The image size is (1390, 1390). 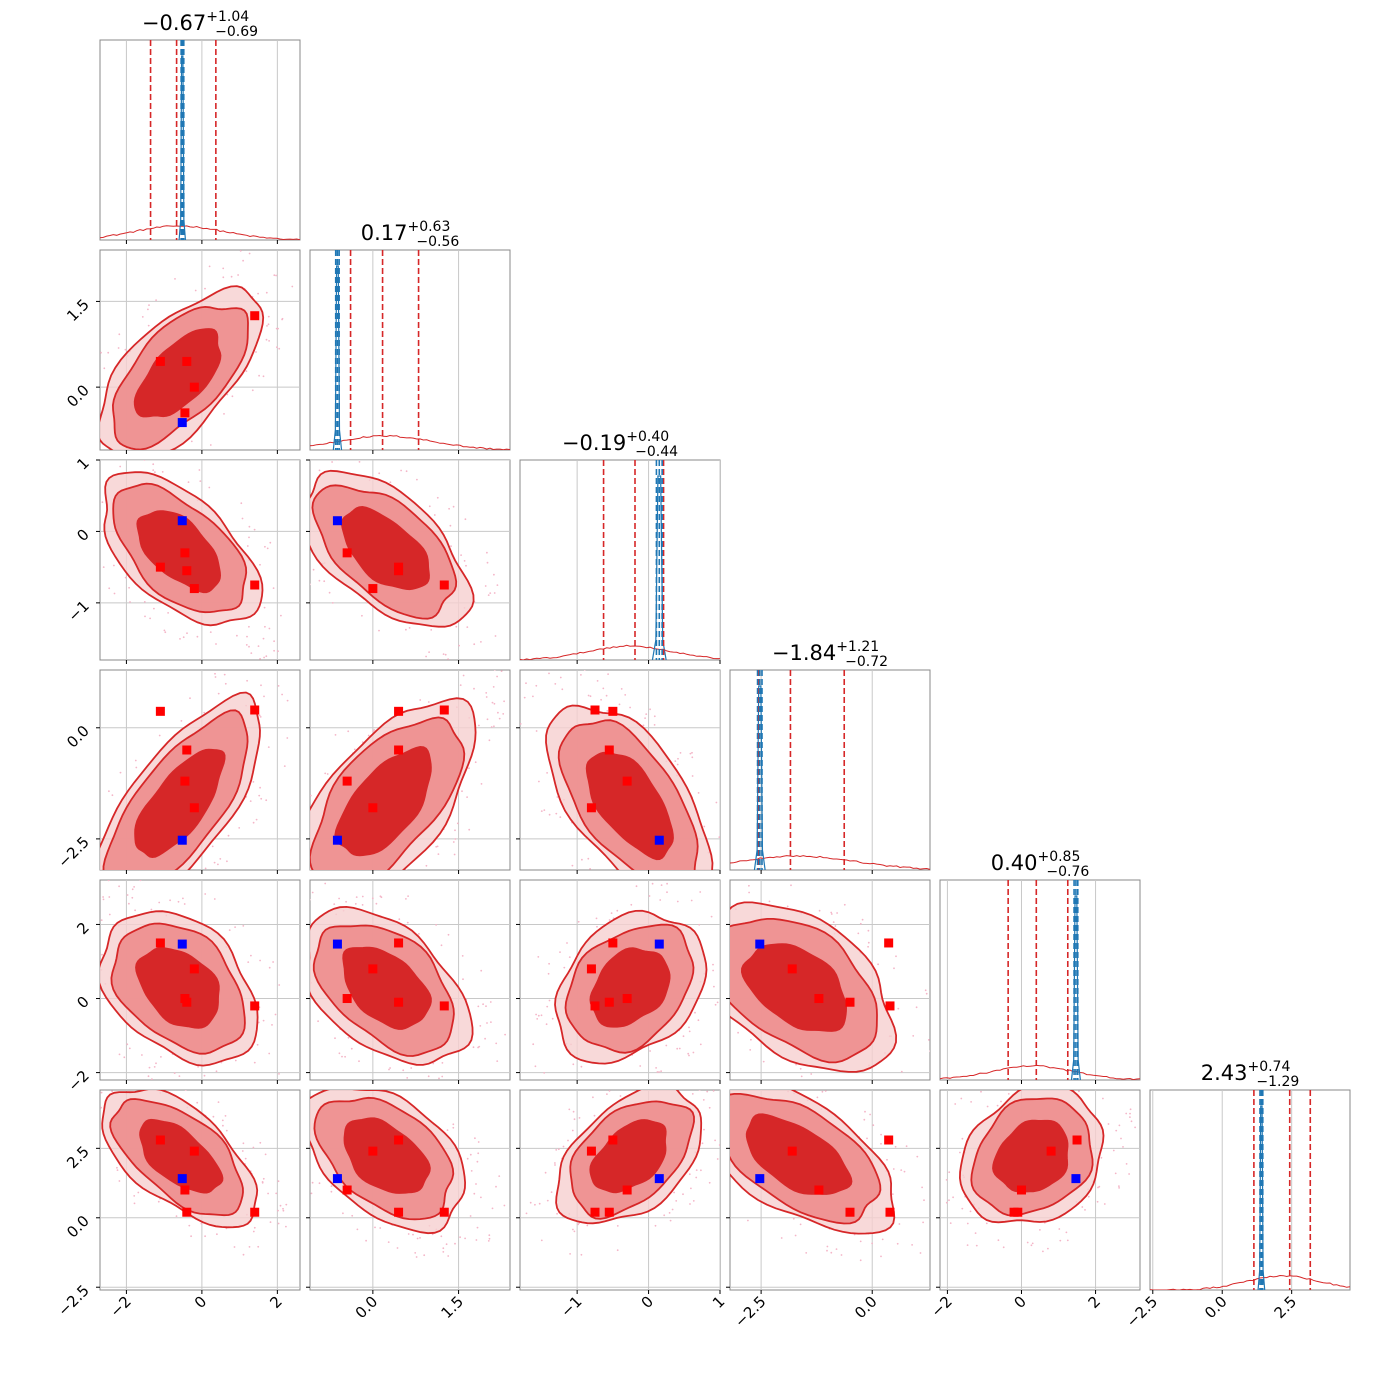 I want to click on panel-4-4: 0.40+0.85 −0.76, so click(x=1040, y=966).